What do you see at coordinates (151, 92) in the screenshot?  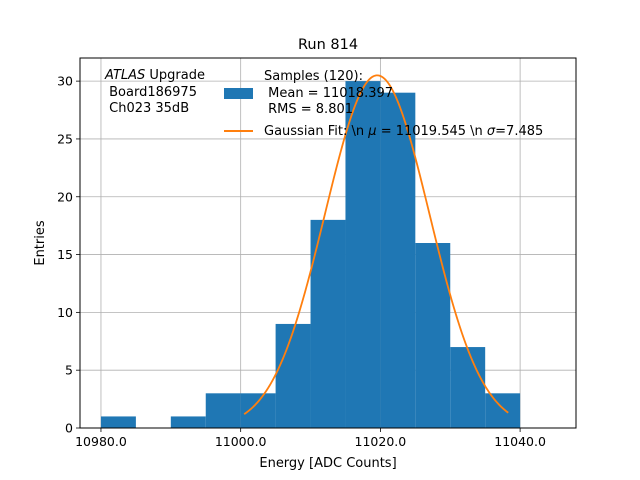 I see `annotation-line-2: Board186975` at bounding box center [151, 92].